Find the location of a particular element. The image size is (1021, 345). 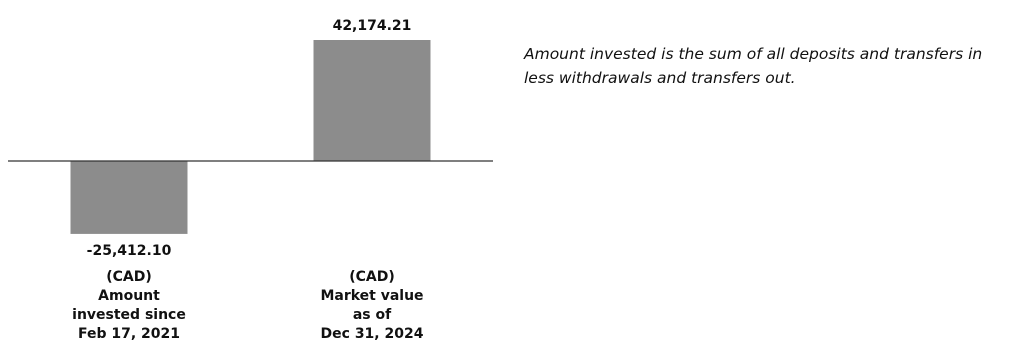

category-label-2-line-4: Dec 31, 2024 is located at coordinates (372, 334).